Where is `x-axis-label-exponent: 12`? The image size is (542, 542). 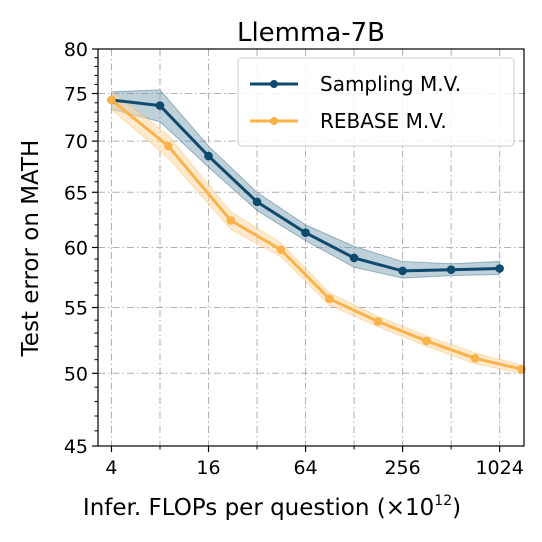 x-axis-label-exponent: 12 is located at coordinates (443, 501).